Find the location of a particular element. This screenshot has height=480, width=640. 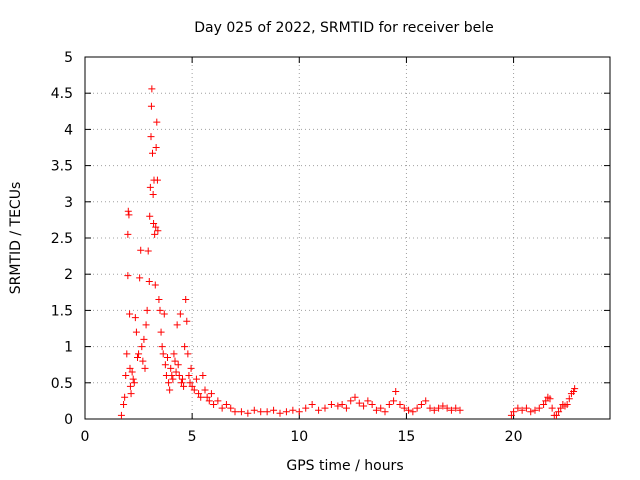

x-tick-label: 10 is located at coordinates (299, 437).